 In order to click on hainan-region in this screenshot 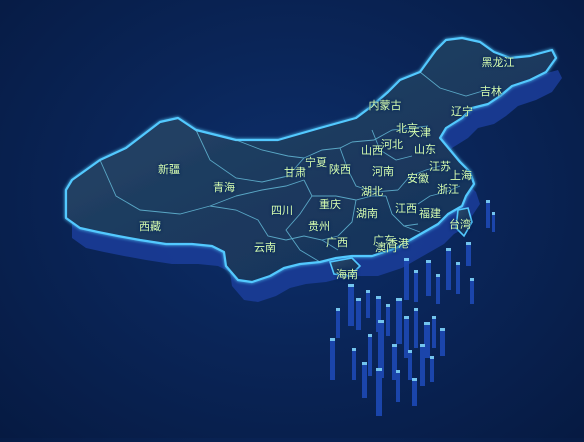, I will do `click(345, 267)`.